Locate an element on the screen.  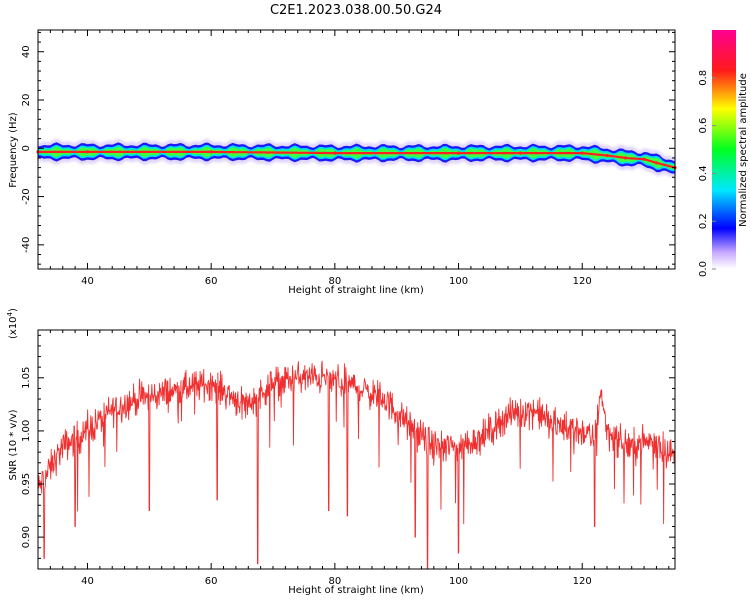
snr-x-axis-label: Height of straight line (km) is located at coordinates (356, 590).